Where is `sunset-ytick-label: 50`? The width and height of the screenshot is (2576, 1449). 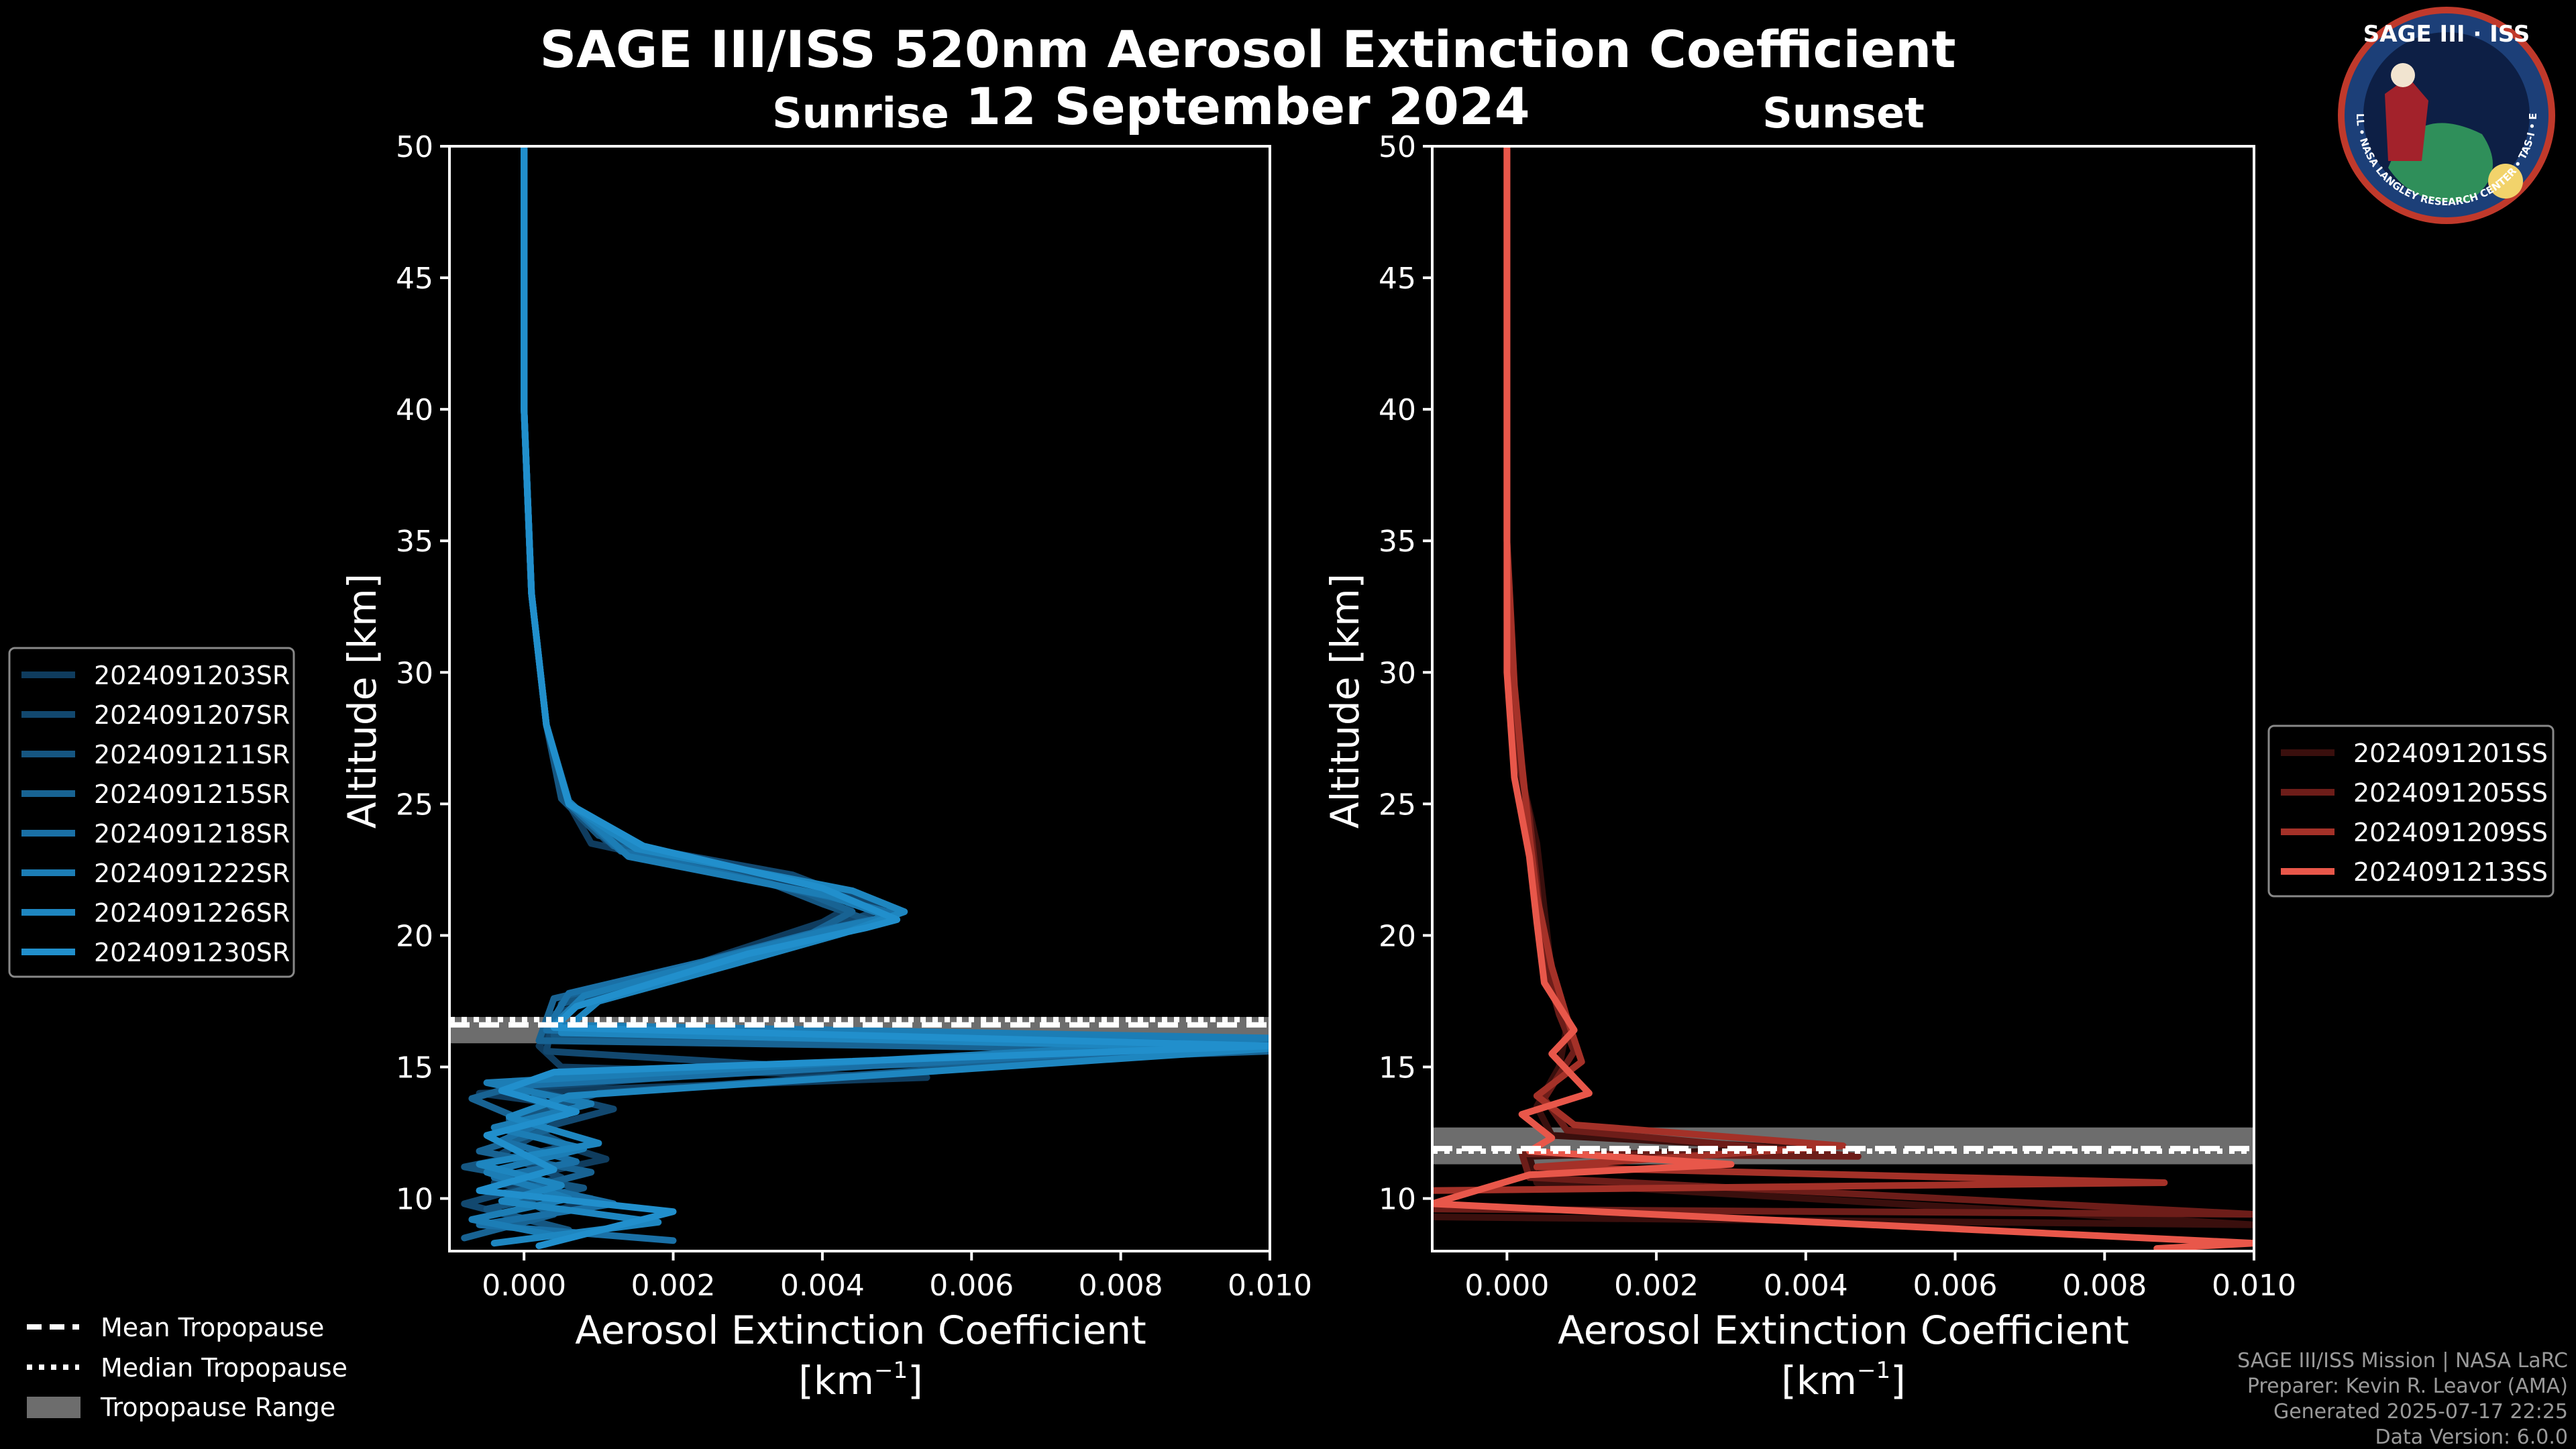
sunset-ytick-label: 50 is located at coordinates (1397, 147).